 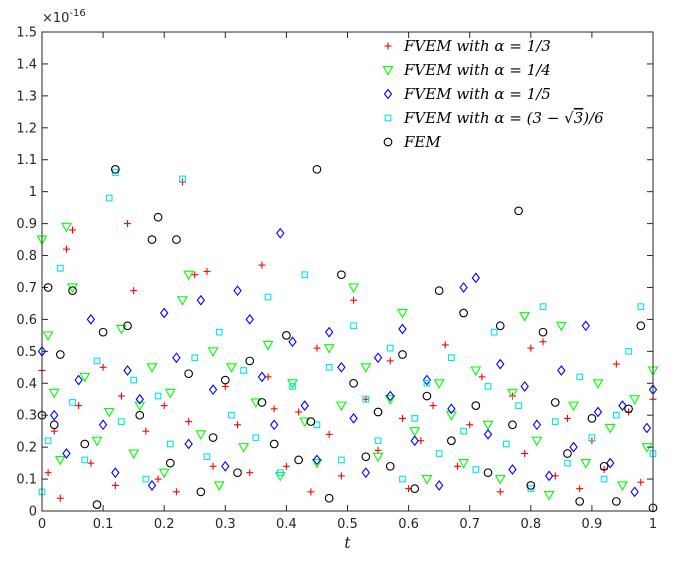 What do you see at coordinates (412, 142) in the screenshot?
I see `legend-item-4: FEM` at bounding box center [412, 142].